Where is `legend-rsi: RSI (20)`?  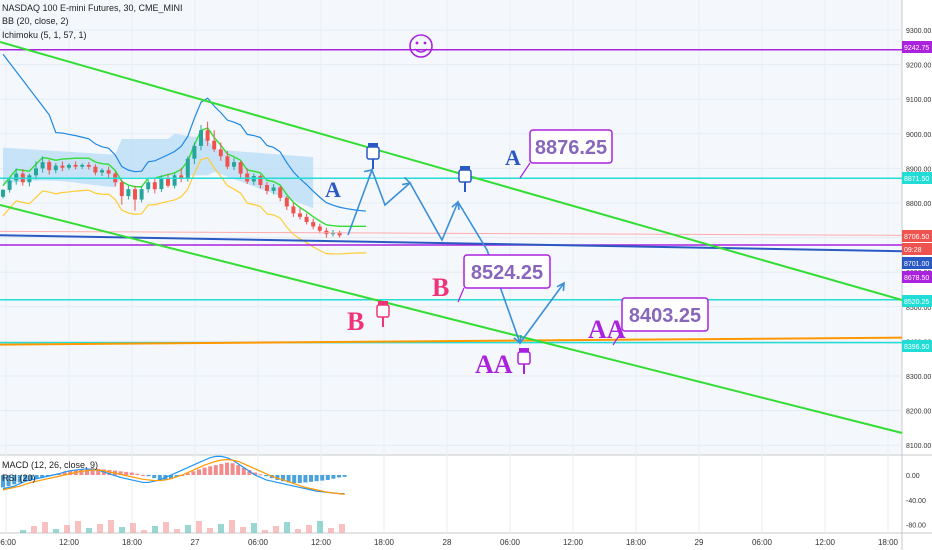 legend-rsi: RSI (20) is located at coordinates (19, 478).